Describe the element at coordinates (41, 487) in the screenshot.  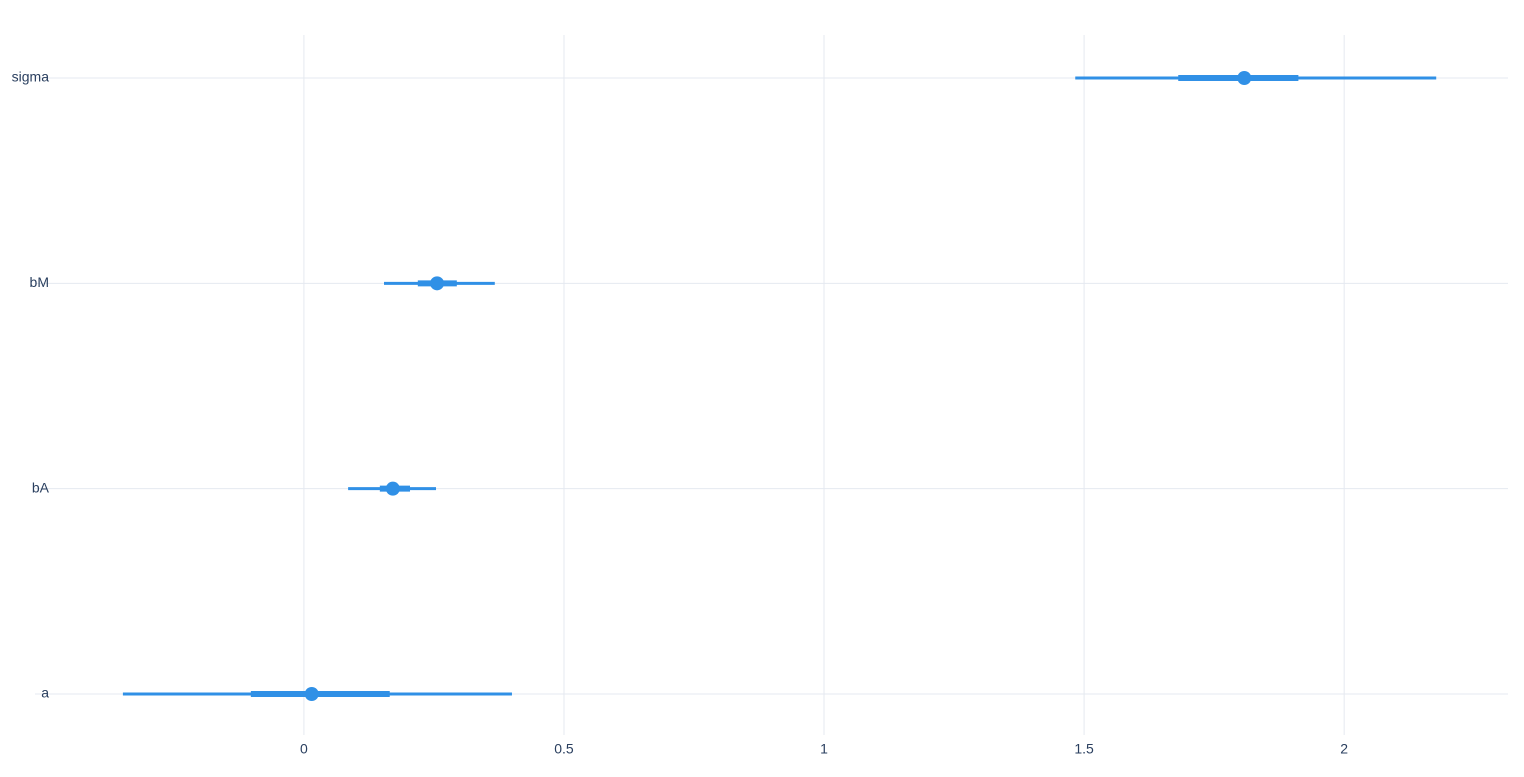
I see `y-tick-label: bA` at that location.